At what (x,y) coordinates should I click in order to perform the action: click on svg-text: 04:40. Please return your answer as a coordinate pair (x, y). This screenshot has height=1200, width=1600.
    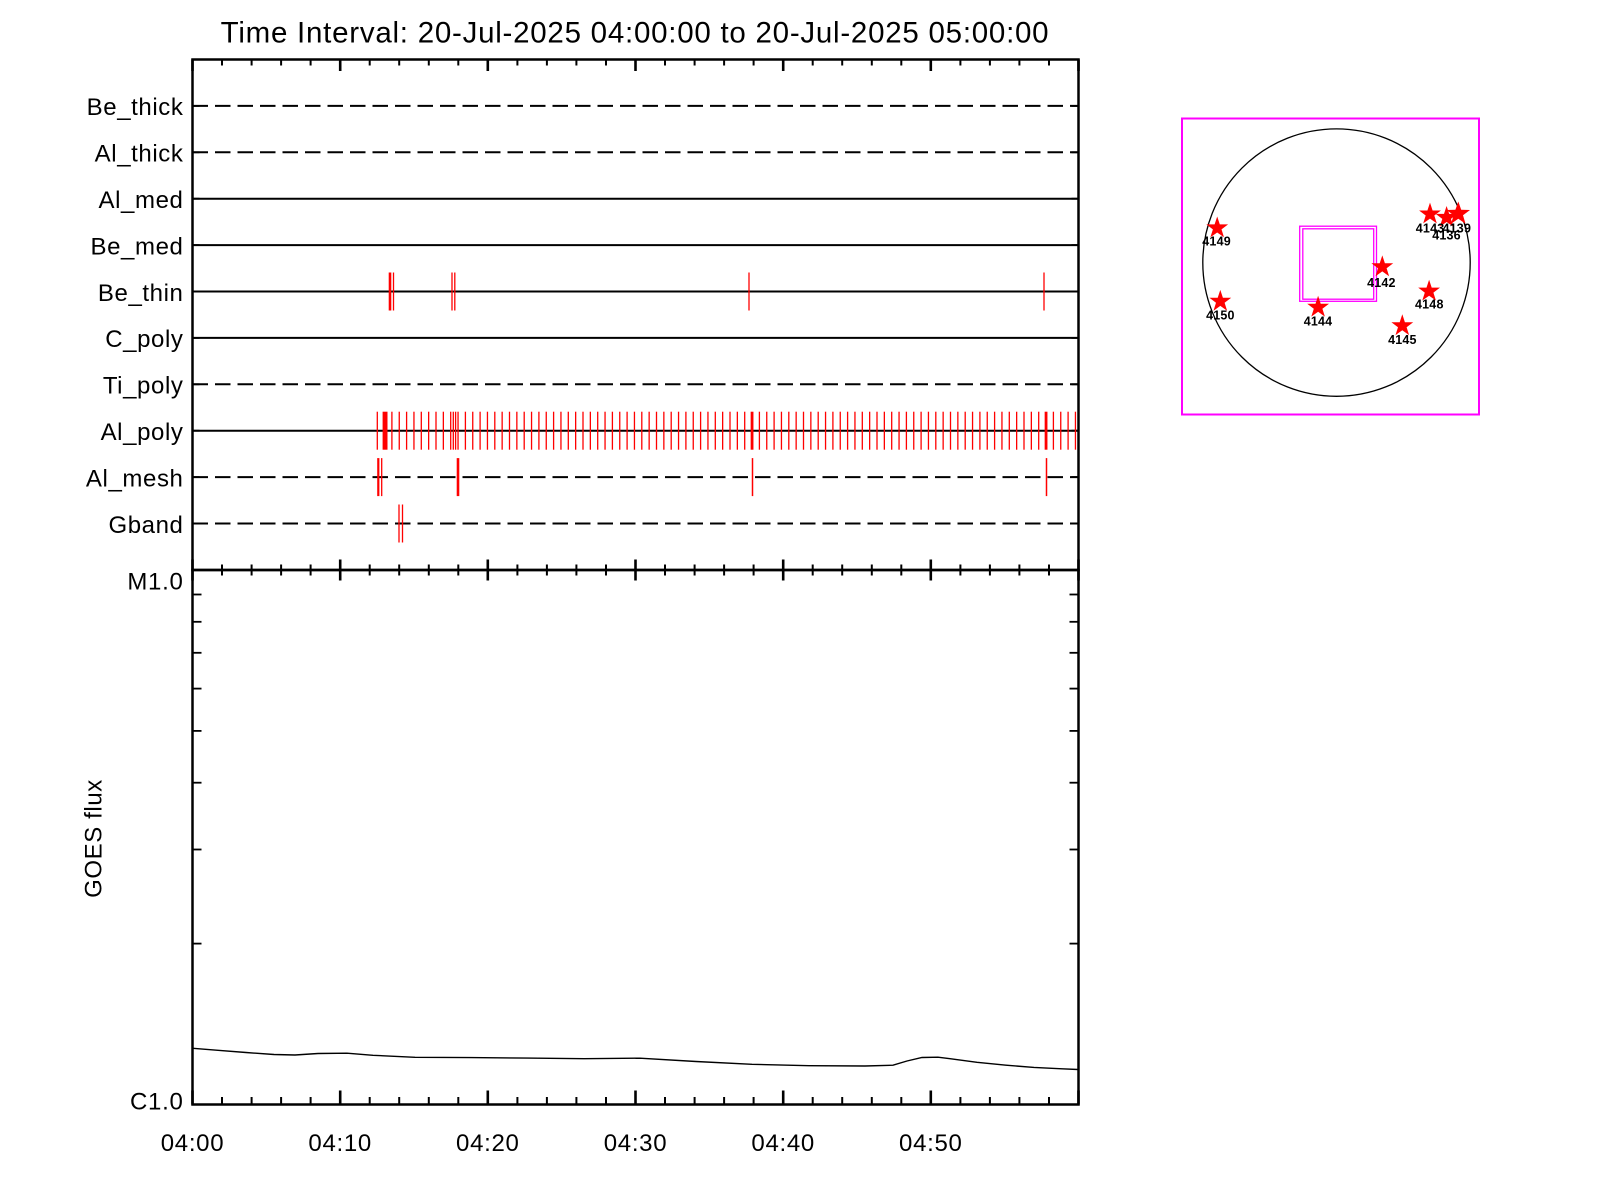
    Looking at the image, I should click on (783, 1143).